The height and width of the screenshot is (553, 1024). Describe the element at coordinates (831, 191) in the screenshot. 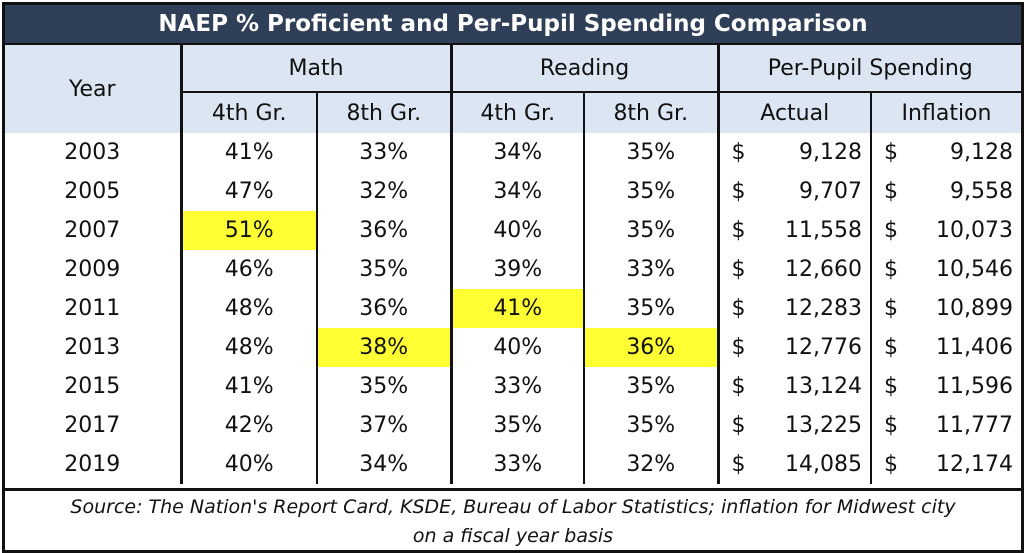

I see `money-value: 9,707` at that location.